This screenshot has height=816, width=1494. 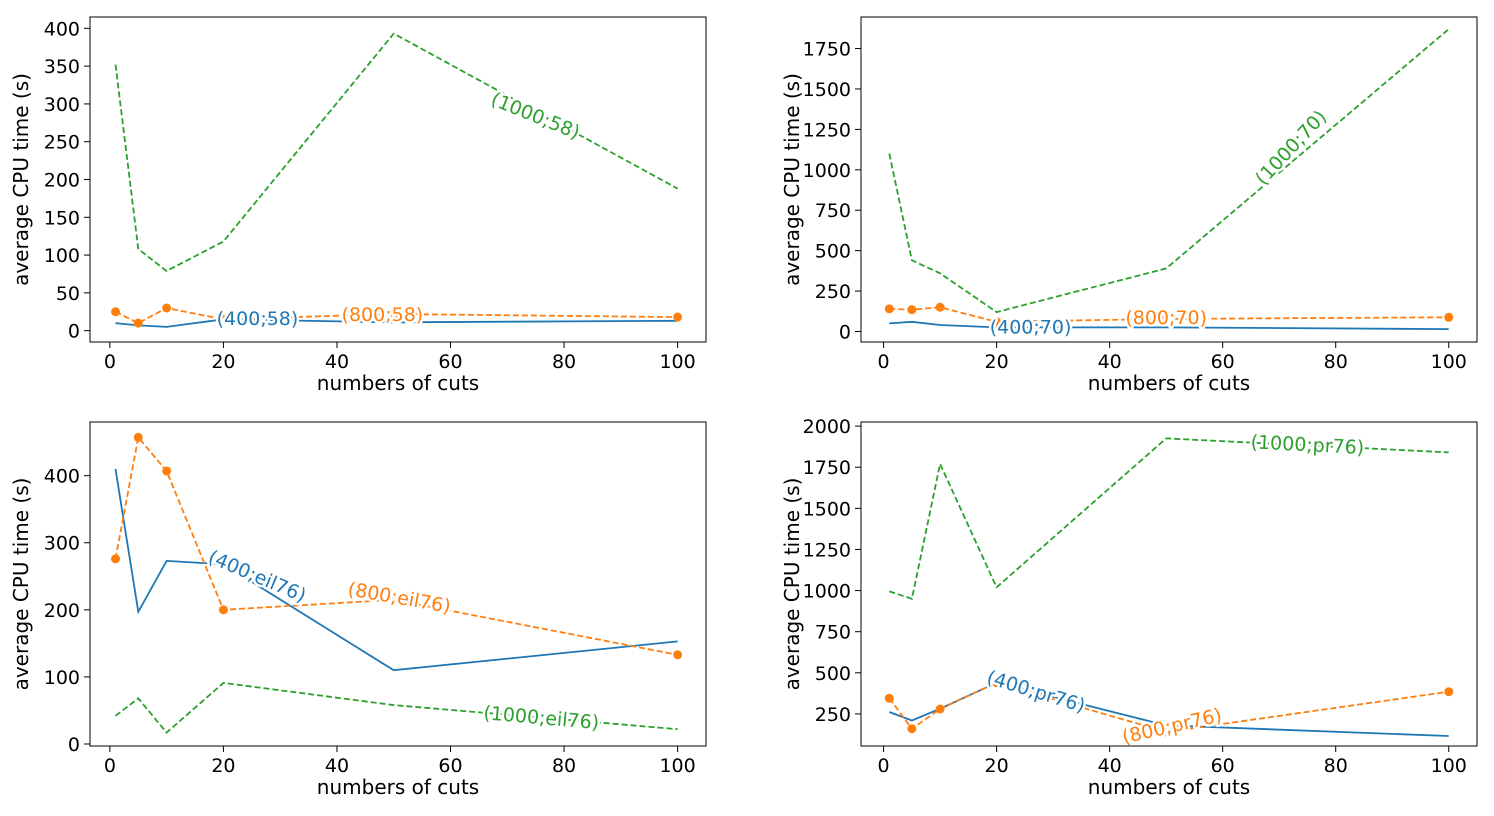 What do you see at coordinates (827, 550) in the screenshot?
I see `y-tick-label: 1250` at bounding box center [827, 550].